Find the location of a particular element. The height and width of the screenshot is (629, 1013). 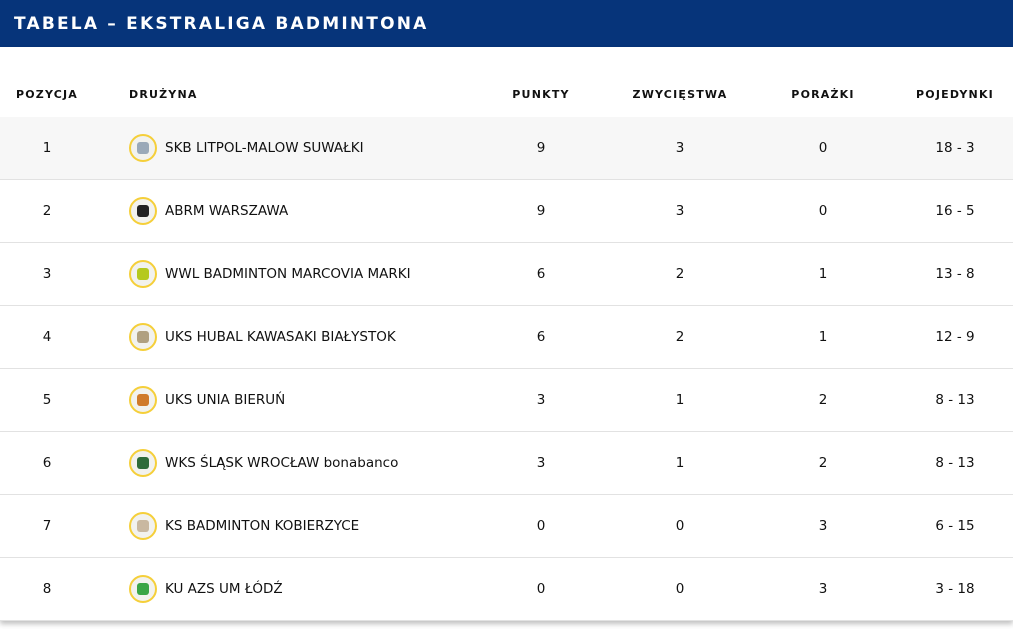

table-row: 1 SKB LITPOL-MALOW SUWAŁKI 9 3 0 18 - 3 is located at coordinates (506, 148).